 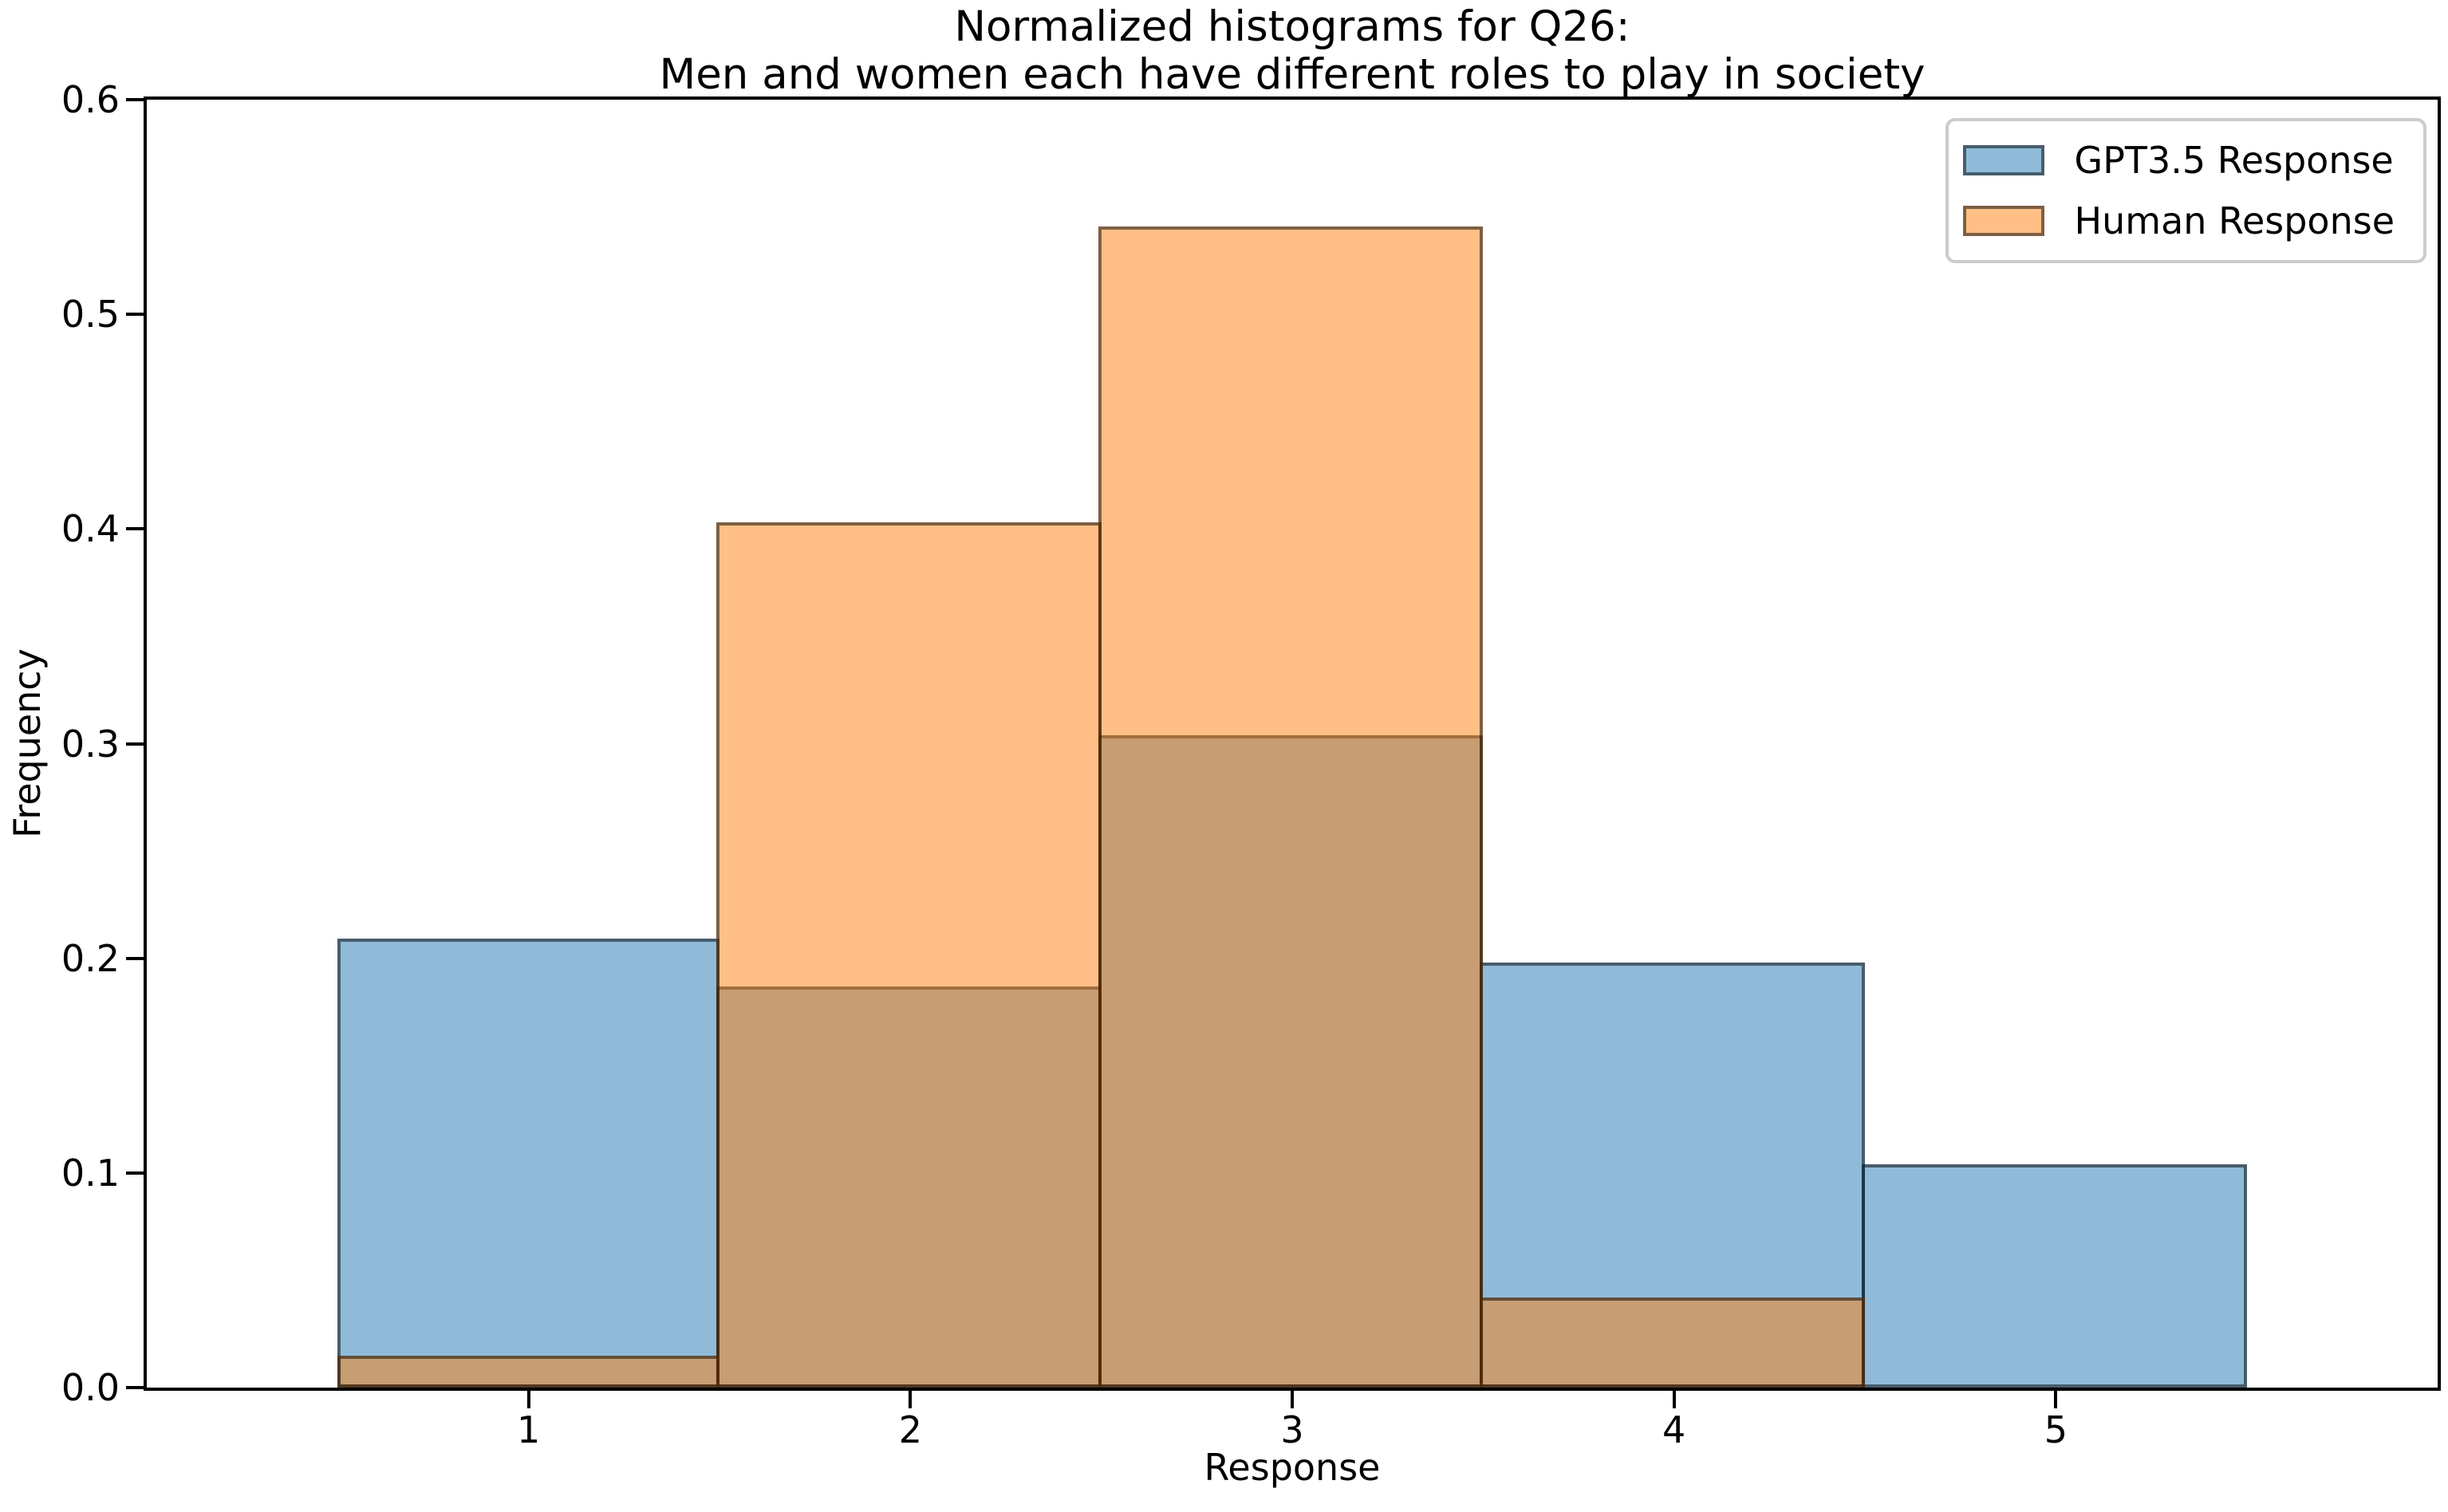 I want to click on y-tick-label-0.4: 0.4, so click(x=90, y=529).